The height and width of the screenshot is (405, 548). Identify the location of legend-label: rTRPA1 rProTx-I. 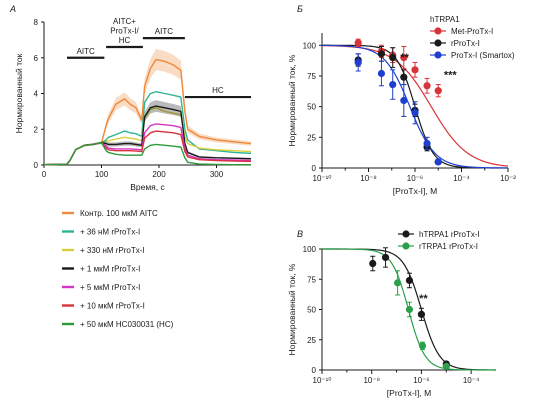
(448, 246).